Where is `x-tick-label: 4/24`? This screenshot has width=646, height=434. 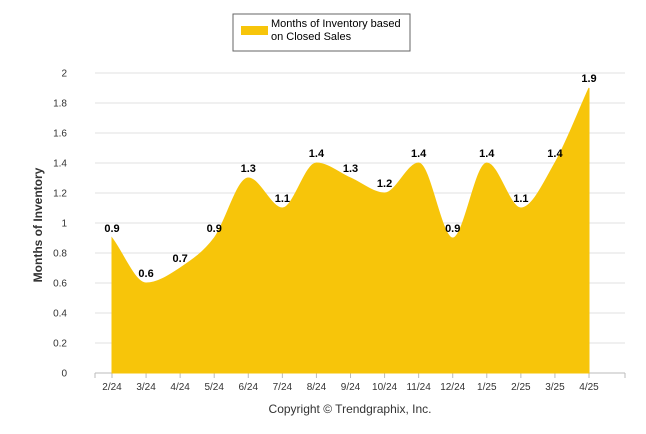 x-tick-label: 4/24 is located at coordinates (180, 387).